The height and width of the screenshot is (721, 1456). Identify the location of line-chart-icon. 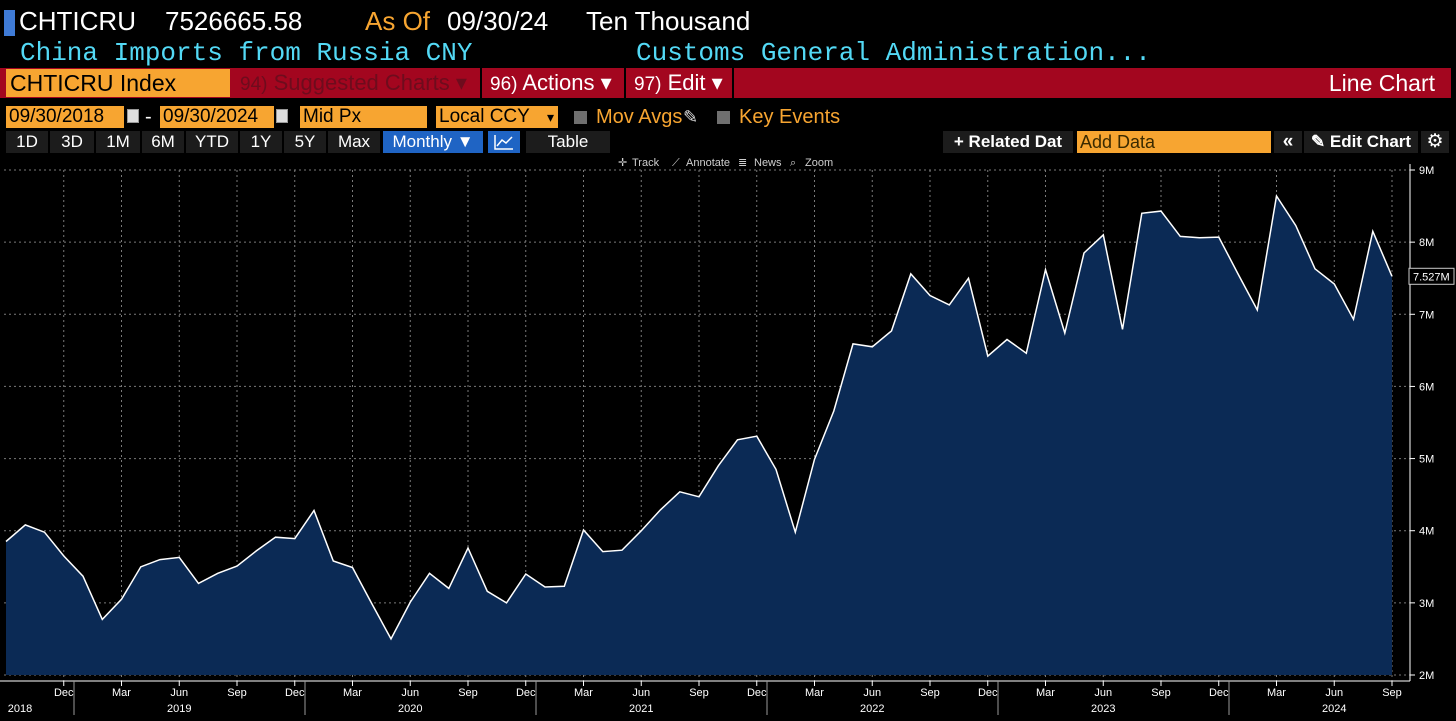
(504, 142).